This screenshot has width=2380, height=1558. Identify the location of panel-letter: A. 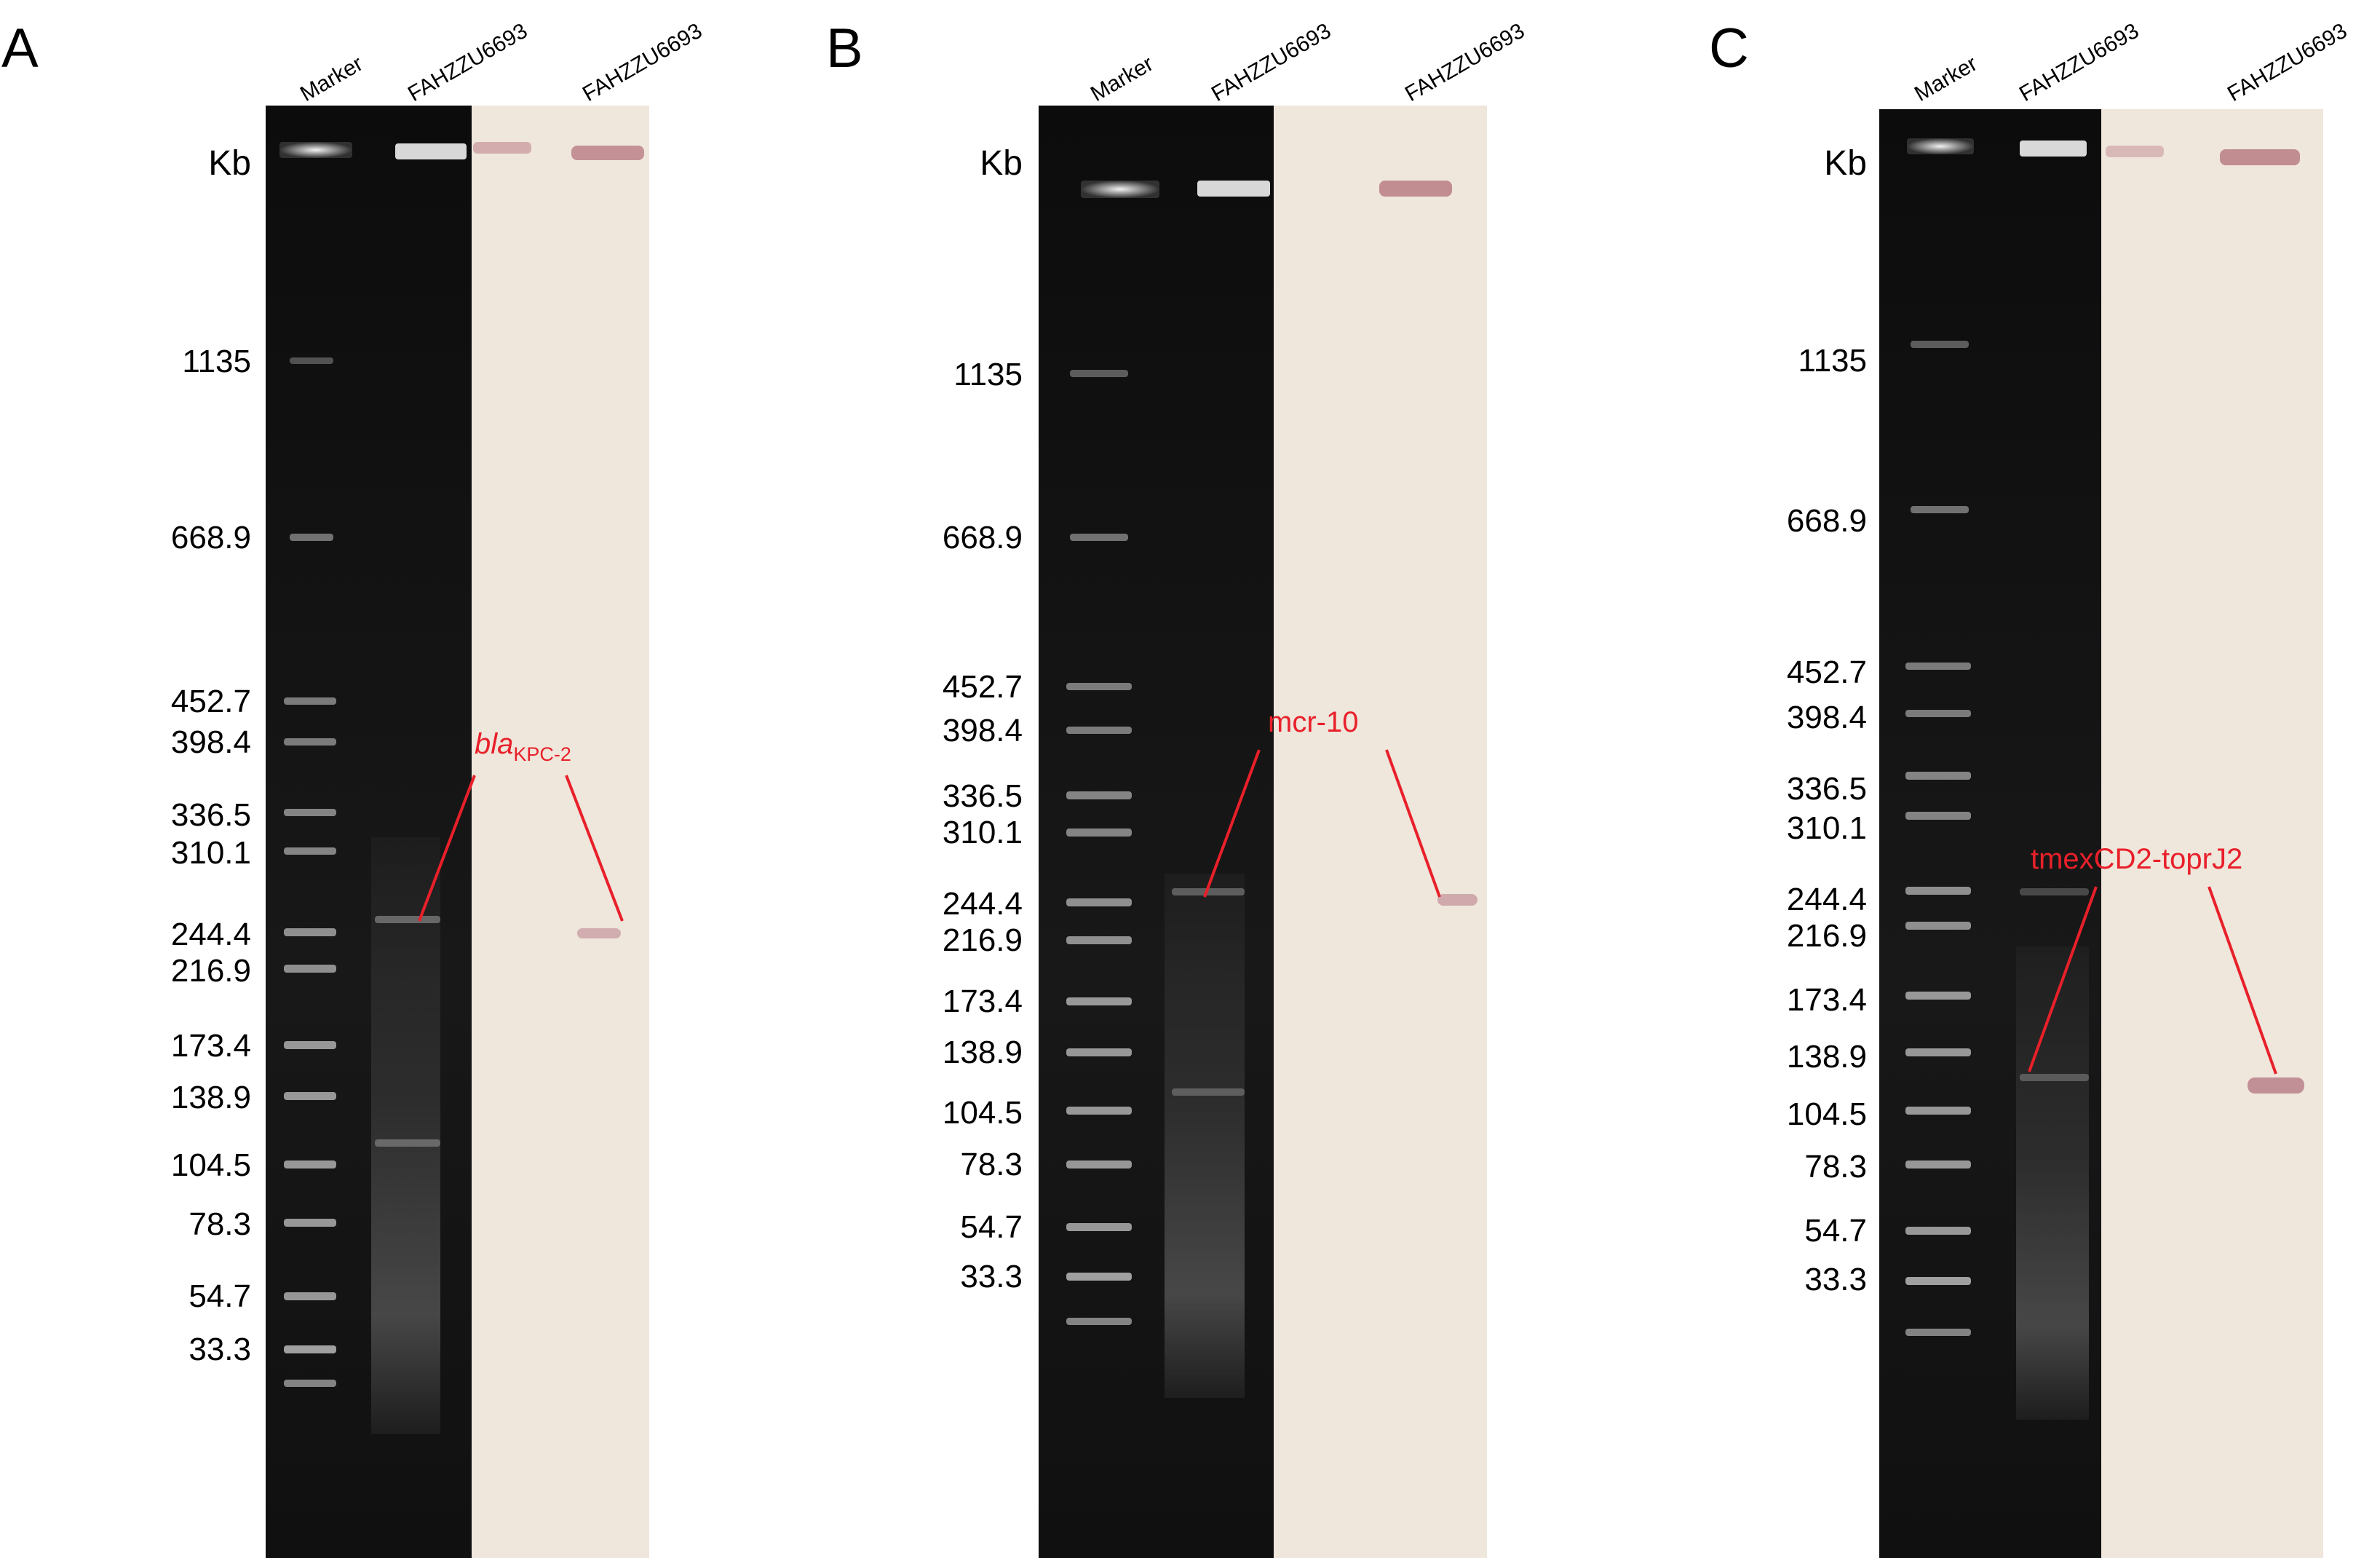
(20, 48).